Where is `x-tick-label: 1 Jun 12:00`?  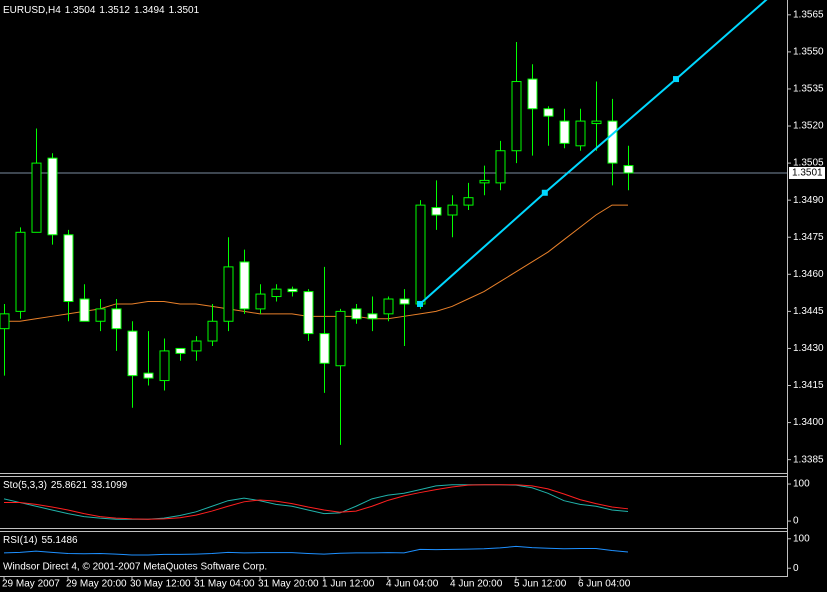 x-tick-label: 1 Jun 12:00 is located at coordinates (348, 584).